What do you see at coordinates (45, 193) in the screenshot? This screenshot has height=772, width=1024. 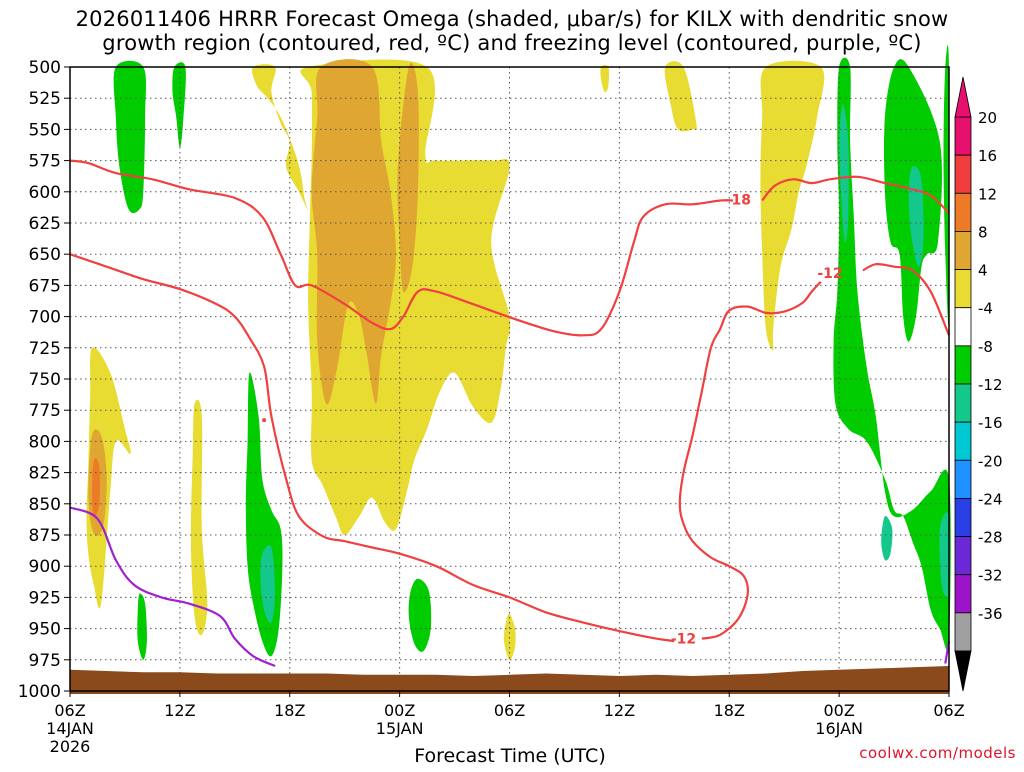 I see `y-tick-label-600: 600` at bounding box center [45, 193].